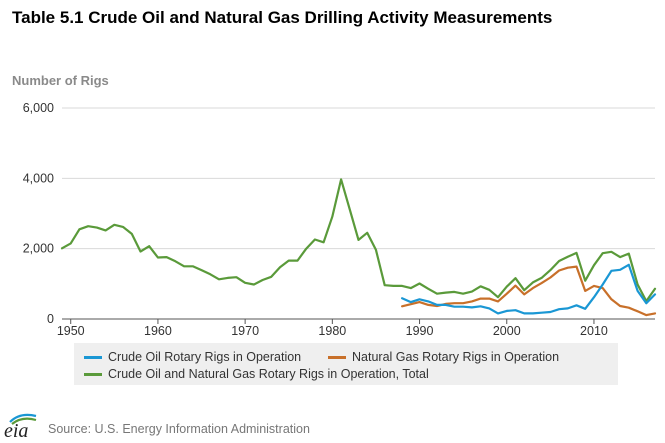  What do you see at coordinates (93, 374) in the screenshot?
I see `legend-swatch-total` at bounding box center [93, 374].